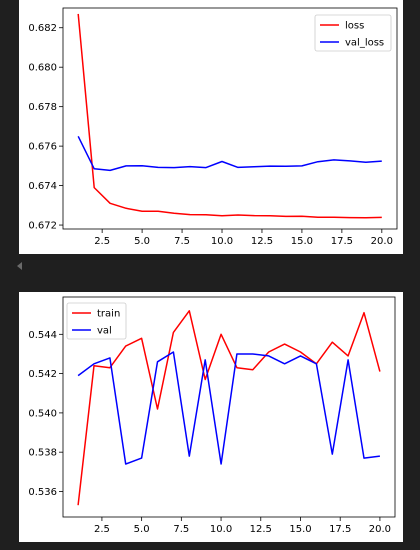 This screenshot has height=550, width=420. I want to click on legend-label: val, so click(104, 331).